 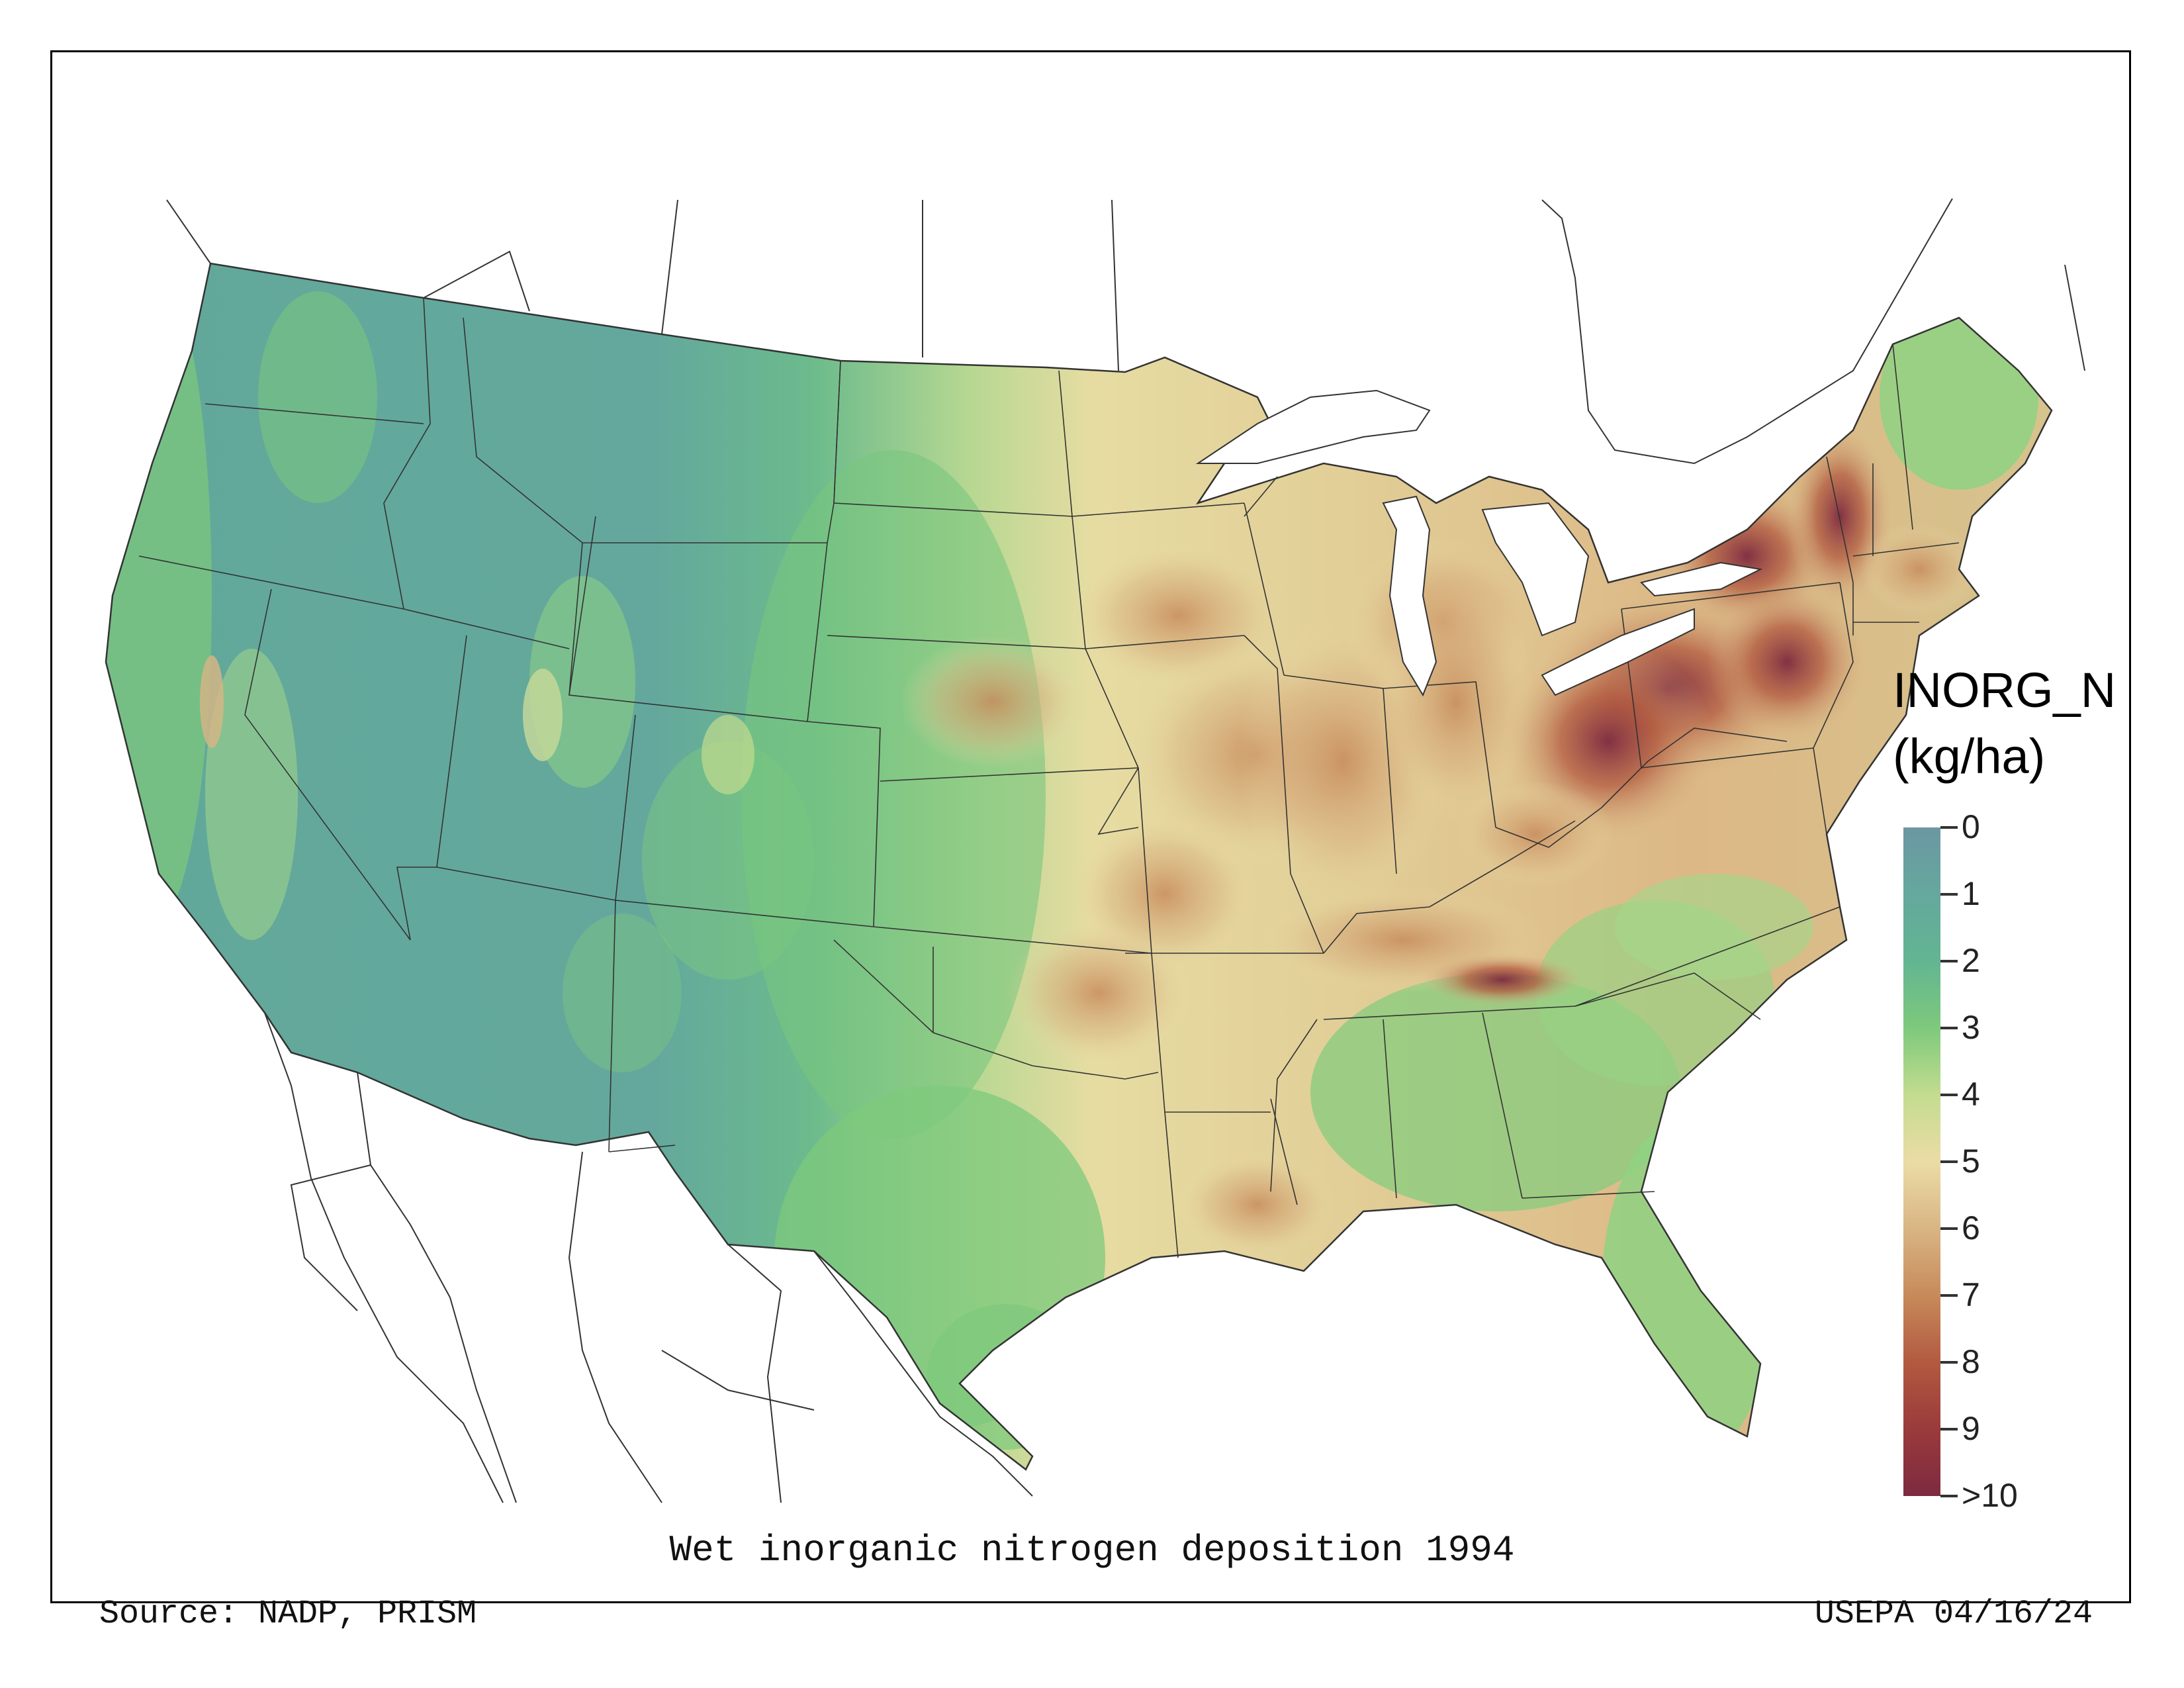 I want to click on legend-color-bar, so click(x=1922, y=1161).